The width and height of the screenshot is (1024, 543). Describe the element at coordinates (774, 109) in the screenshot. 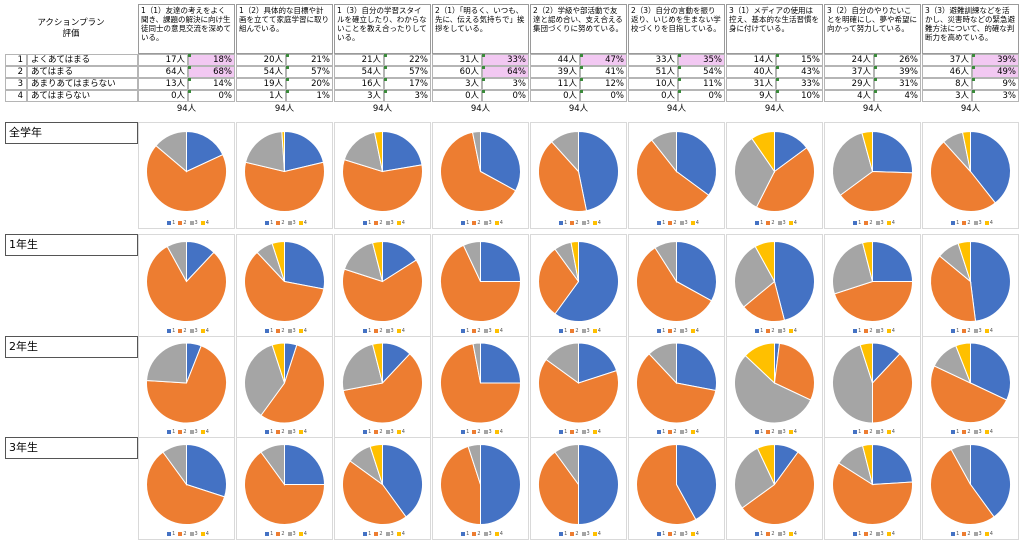

I see `total-cell: 94人` at that location.